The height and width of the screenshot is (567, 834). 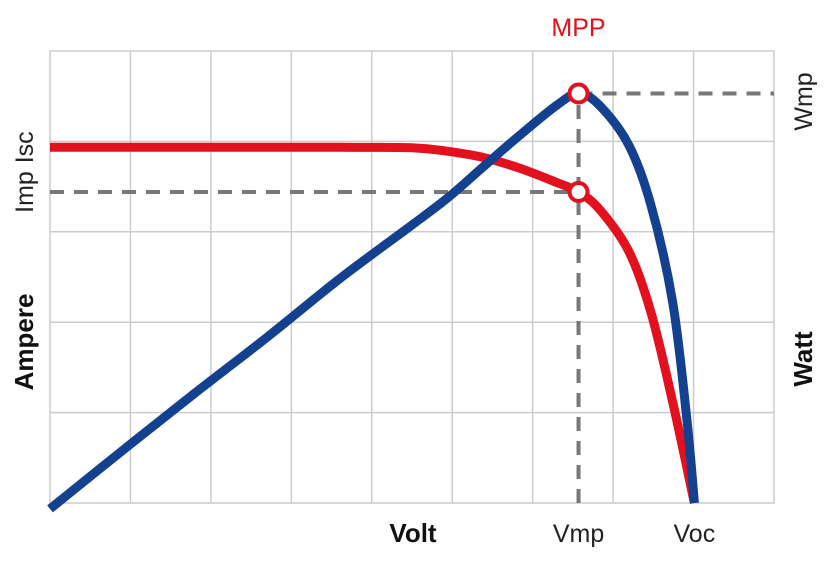 I want to click on x-tick-label-vmp: Vmp, so click(x=578, y=534).